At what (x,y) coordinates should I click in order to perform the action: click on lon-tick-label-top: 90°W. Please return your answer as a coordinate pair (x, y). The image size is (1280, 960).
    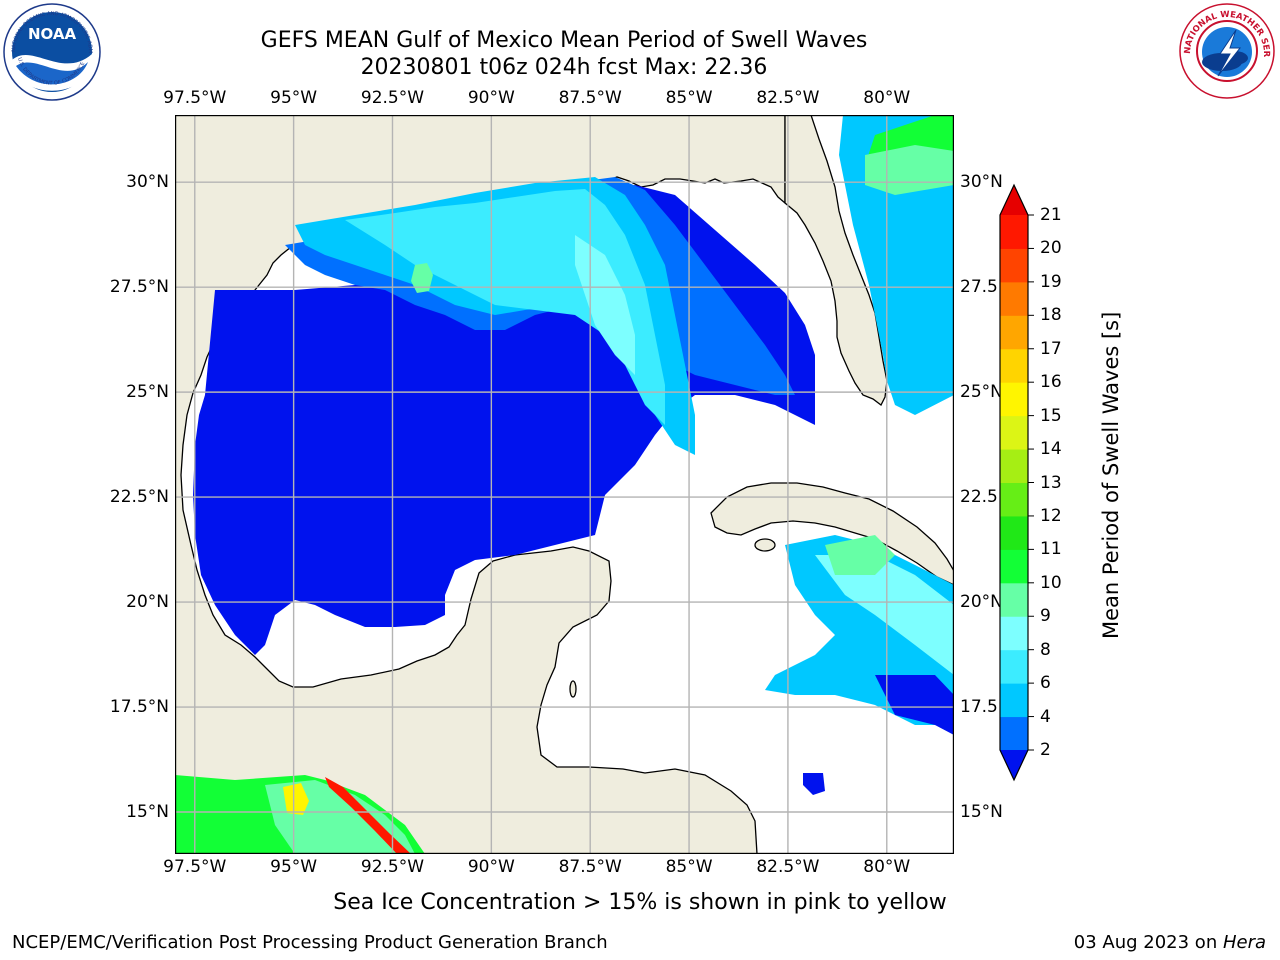
    Looking at the image, I should click on (491, 98).